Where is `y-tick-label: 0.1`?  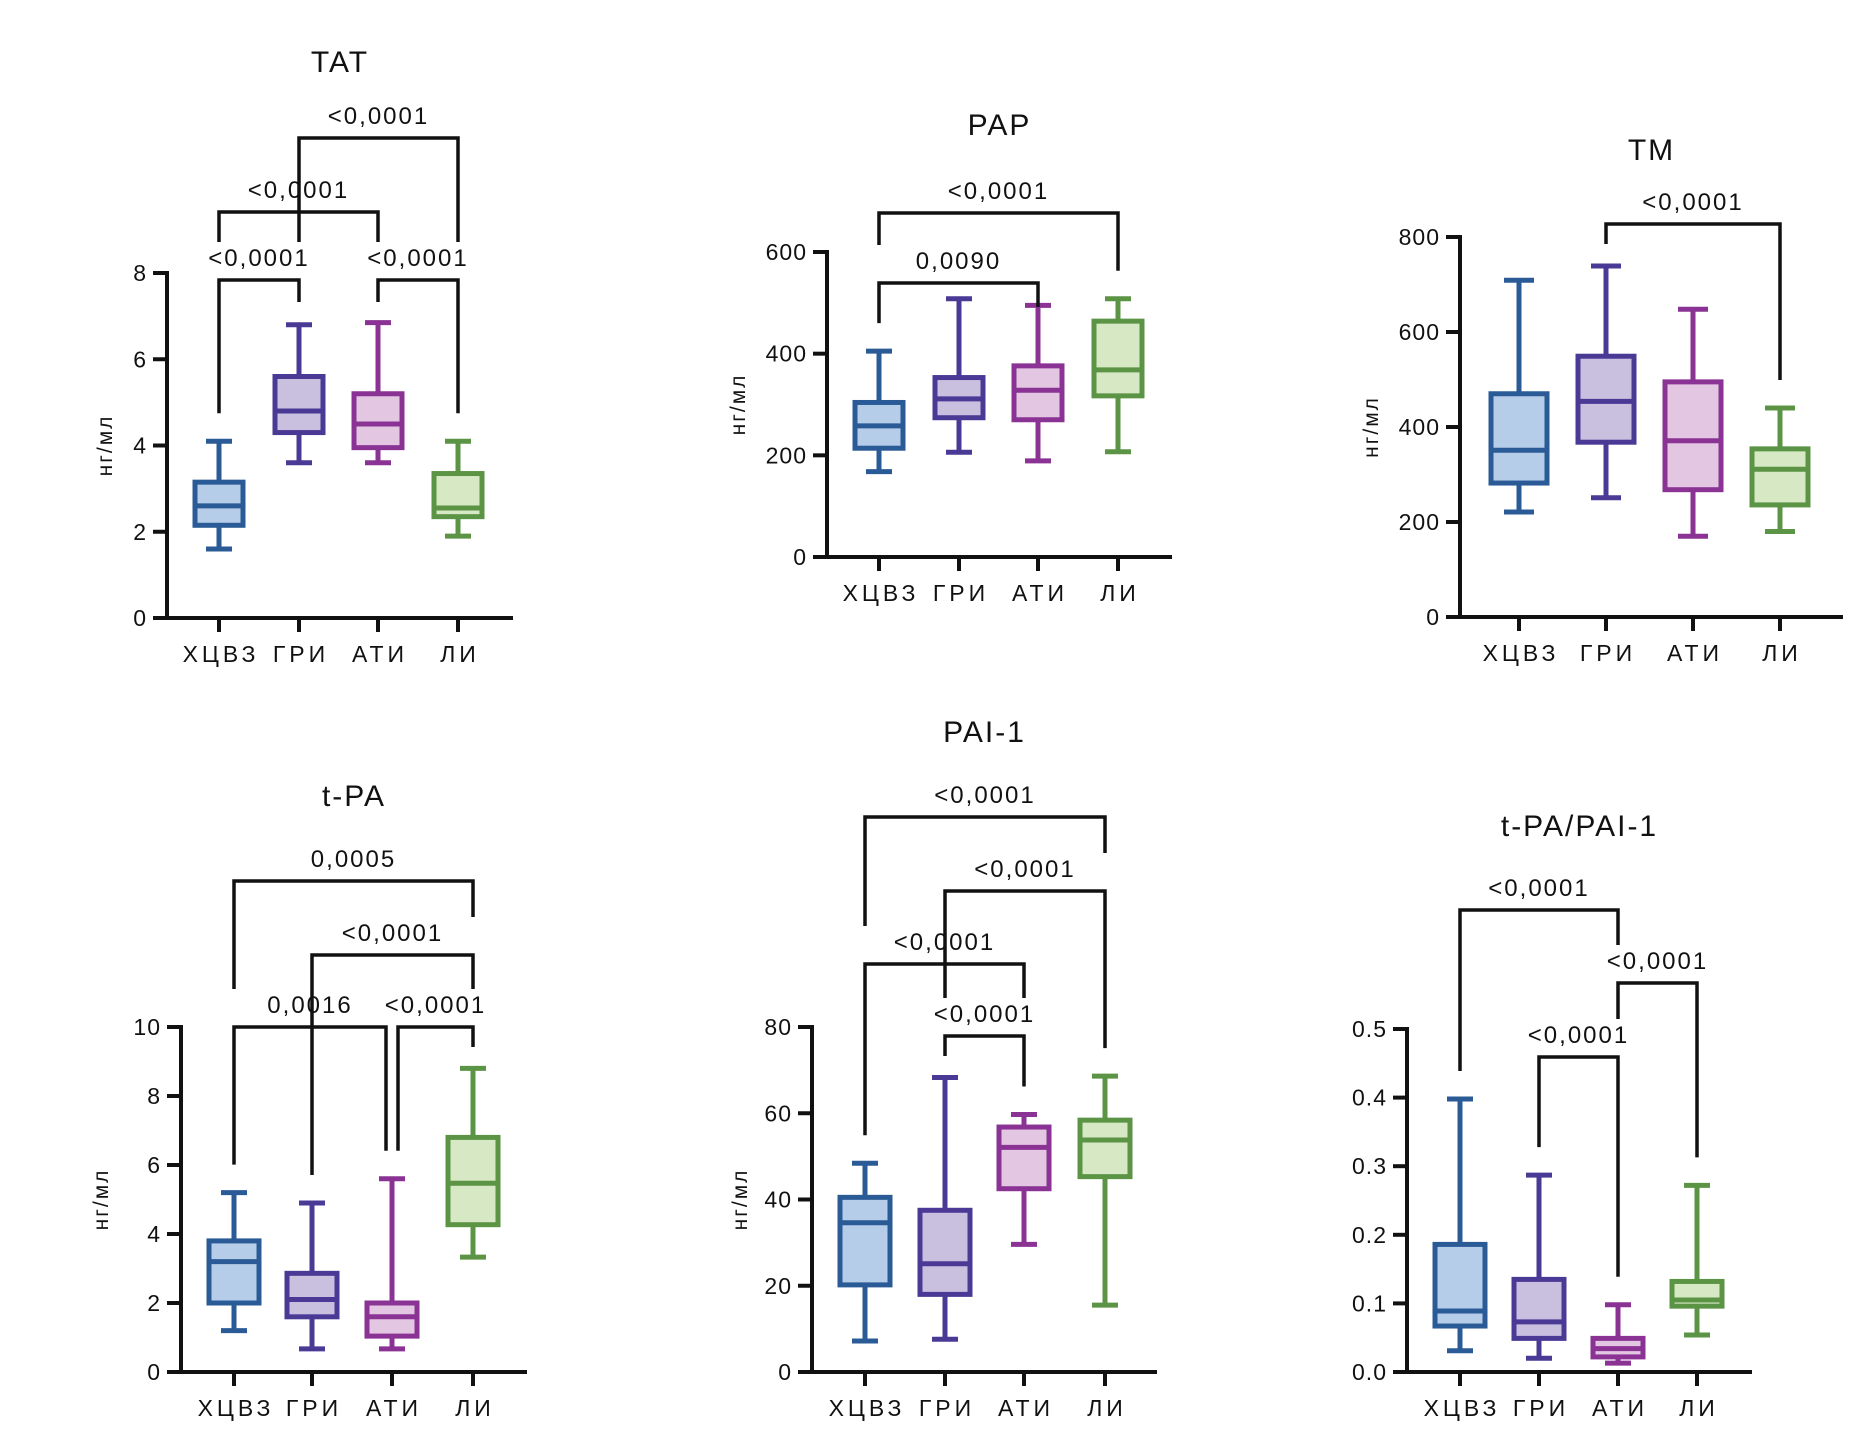
y-tick-label: 0.1 is located at coordinates (1369, 1303).